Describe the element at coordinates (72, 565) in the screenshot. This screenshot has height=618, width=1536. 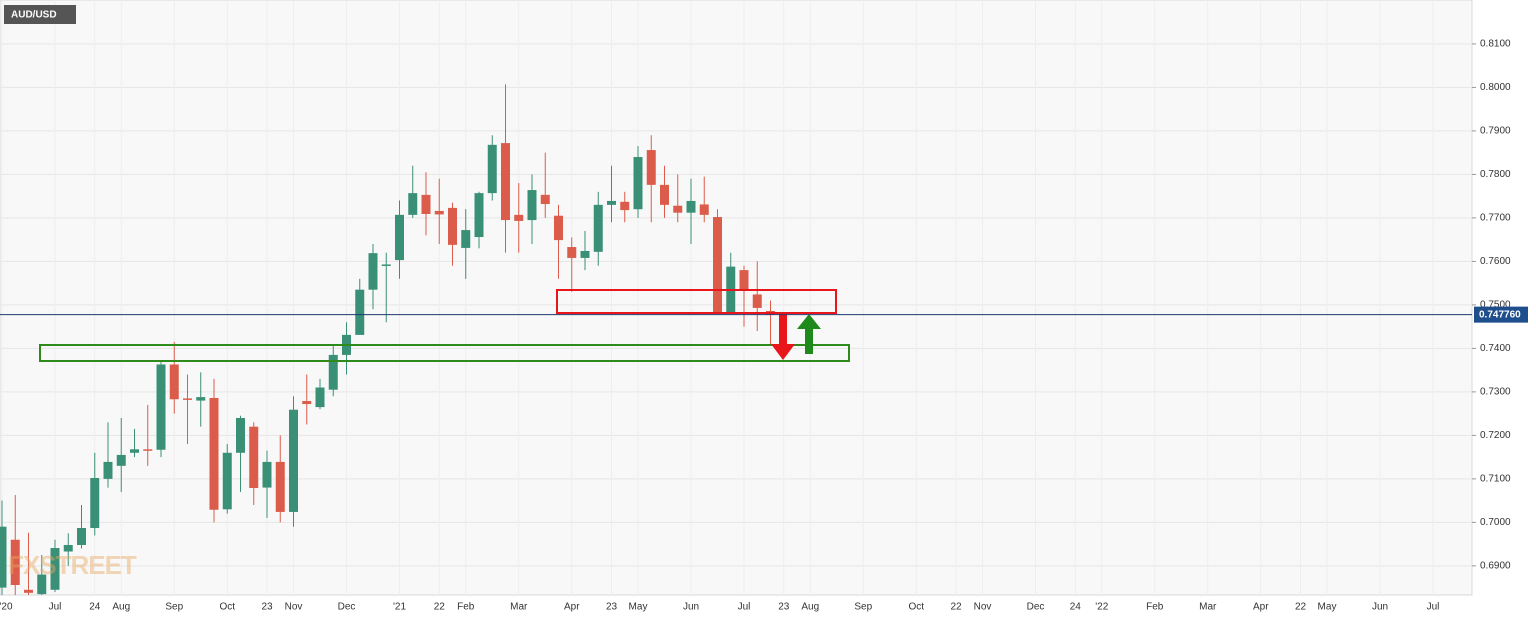
I see `watermark: FXSTREET` at that location.